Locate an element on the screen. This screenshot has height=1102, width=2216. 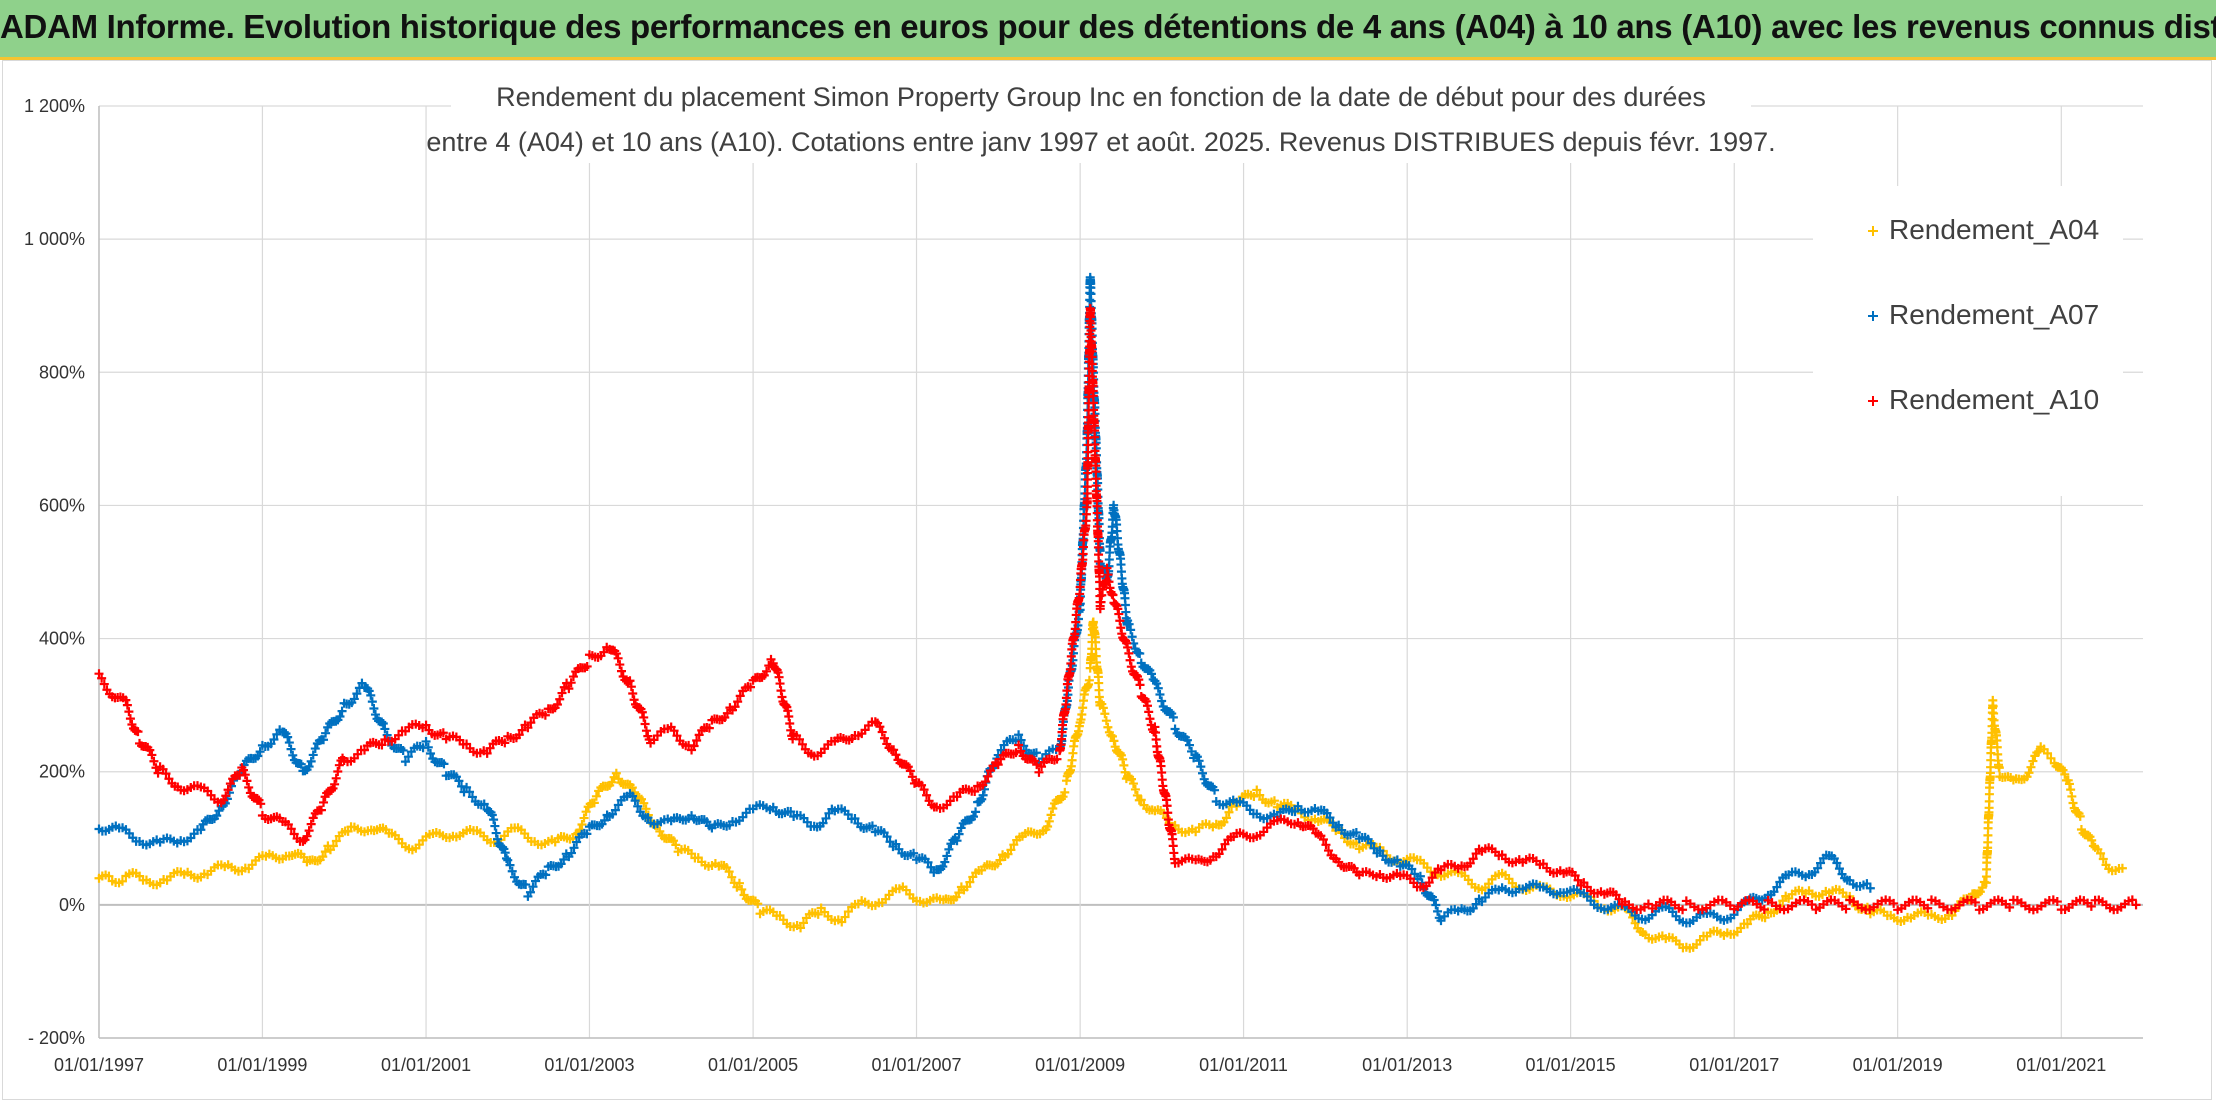
x-tick-label: 01/01/2007 is located at coordinates (916, 1065).